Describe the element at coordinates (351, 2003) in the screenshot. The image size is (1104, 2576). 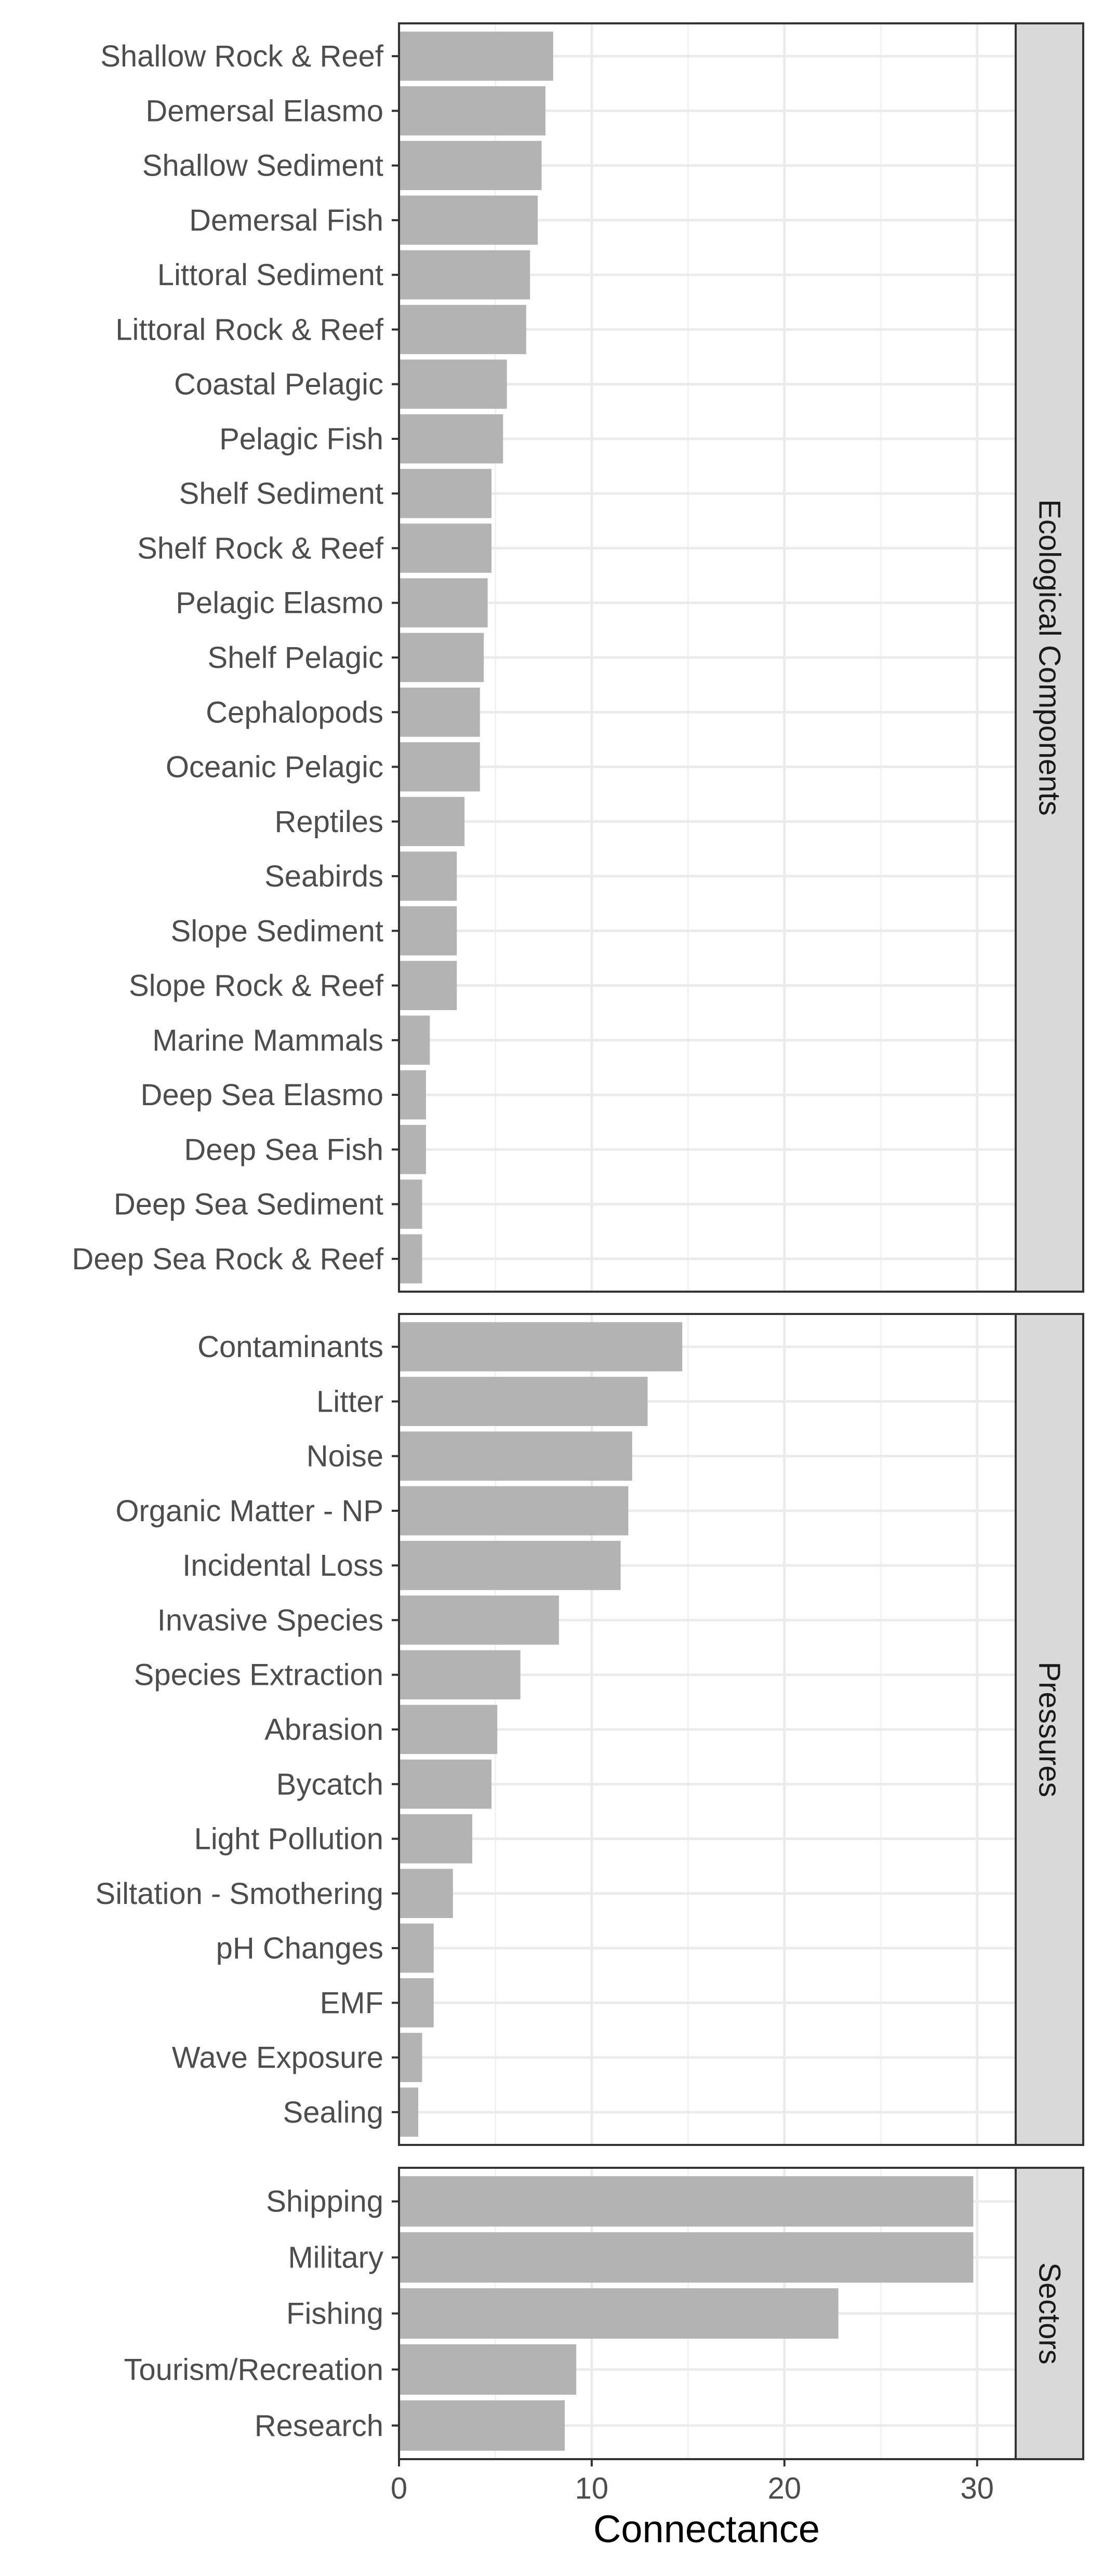
I see `category-label: EMF` at that location.